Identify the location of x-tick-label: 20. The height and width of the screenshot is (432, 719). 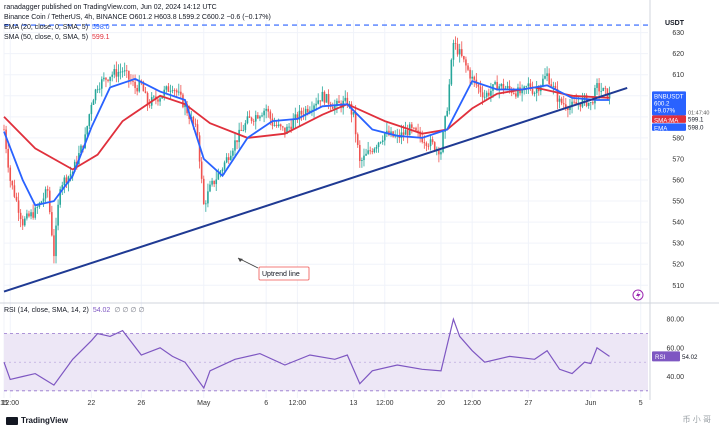
(441, 403).